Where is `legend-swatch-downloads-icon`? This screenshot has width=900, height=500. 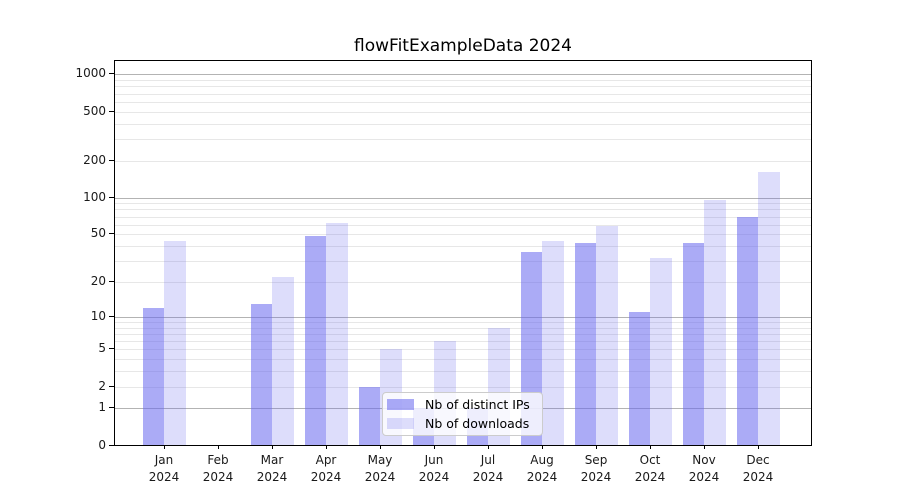
legend-swatch-downloads-icon is located at coordinates (400, 423).